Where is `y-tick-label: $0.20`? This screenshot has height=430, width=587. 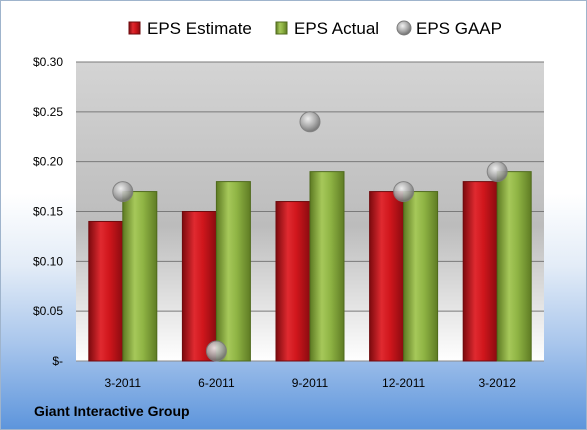 y-tick-label: $0.20 is located at coordinates (48, 162).